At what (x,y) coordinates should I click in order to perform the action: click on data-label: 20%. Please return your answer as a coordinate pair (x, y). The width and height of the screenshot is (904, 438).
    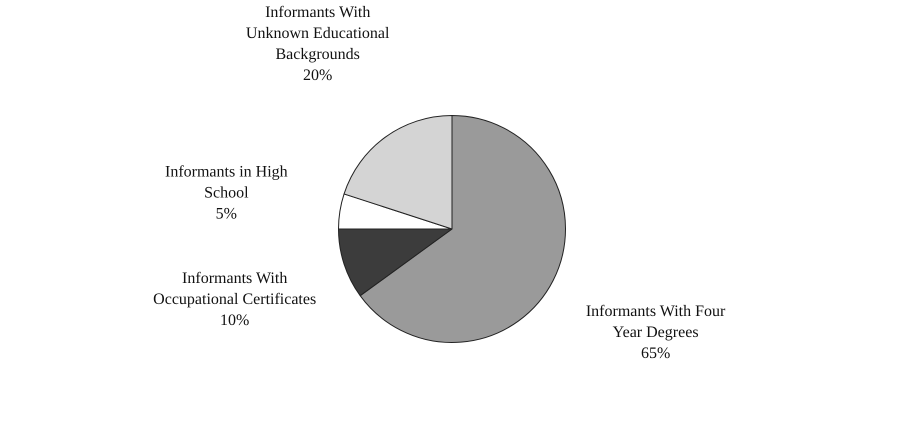
    Looking at the image, I should click on (317, 75).